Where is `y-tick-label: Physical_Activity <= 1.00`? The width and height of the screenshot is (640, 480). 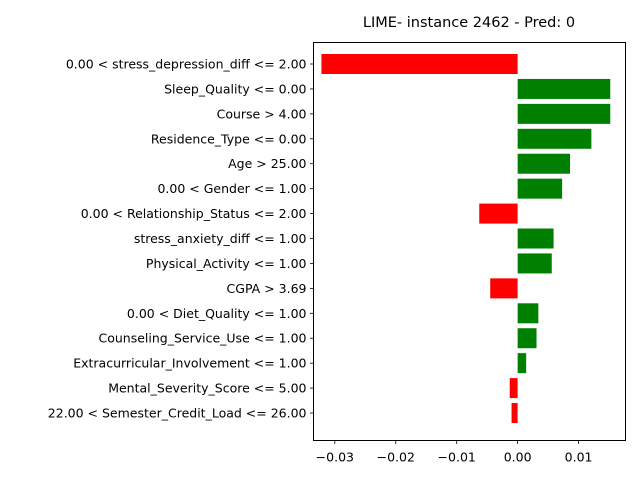 y-tick-label: Physical_Activity <= 1.00 is located at coordinates (226, 263).